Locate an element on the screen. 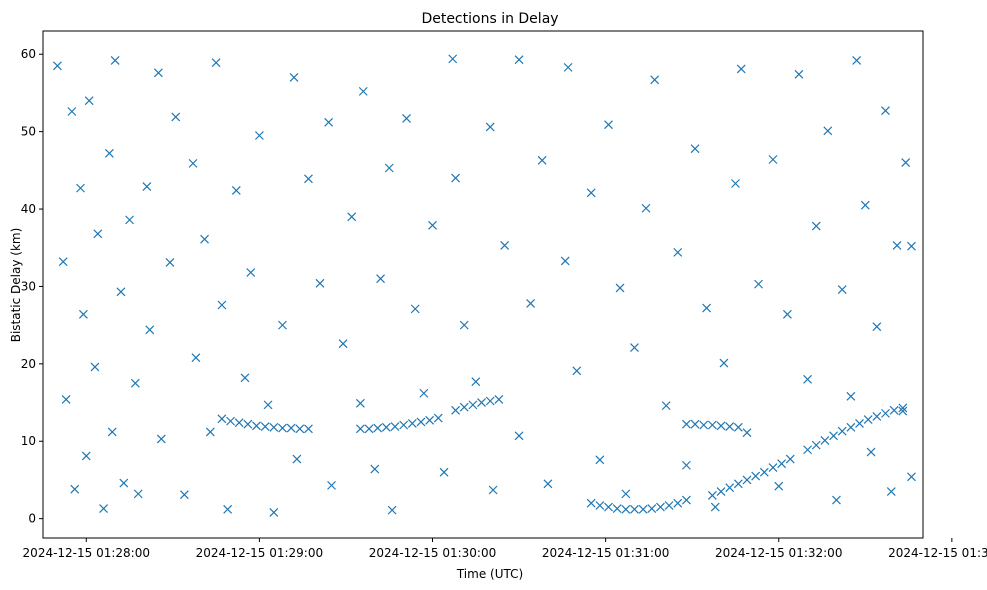 Image resolution: width=987 pixels, height=590 pixels. x-tick-label: 2024-12-15 01:33:00 is located at coordinates (937, 553).